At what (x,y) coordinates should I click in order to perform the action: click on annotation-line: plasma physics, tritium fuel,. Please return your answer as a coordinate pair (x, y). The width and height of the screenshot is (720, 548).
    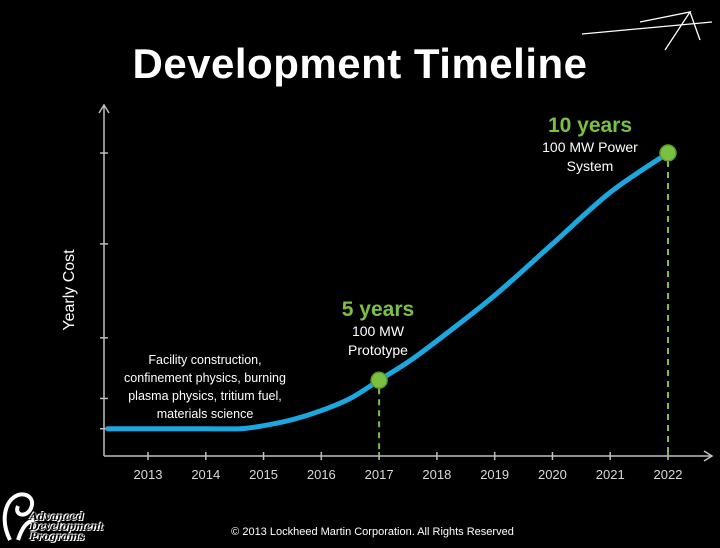
    Looking at the image, I should click on (205, 396).